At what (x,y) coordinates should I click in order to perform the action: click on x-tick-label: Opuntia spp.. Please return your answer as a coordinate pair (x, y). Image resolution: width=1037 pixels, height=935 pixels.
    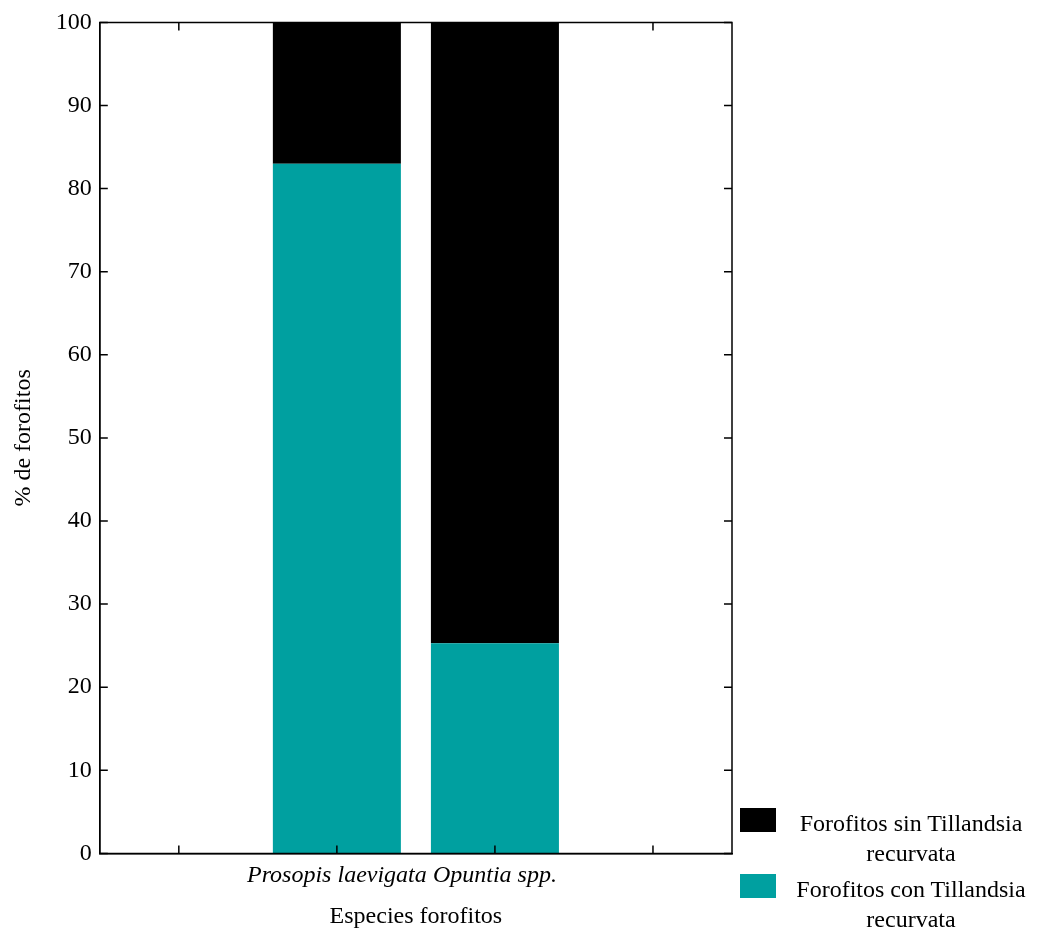
    Looking at the image, I should click on (494, 874).